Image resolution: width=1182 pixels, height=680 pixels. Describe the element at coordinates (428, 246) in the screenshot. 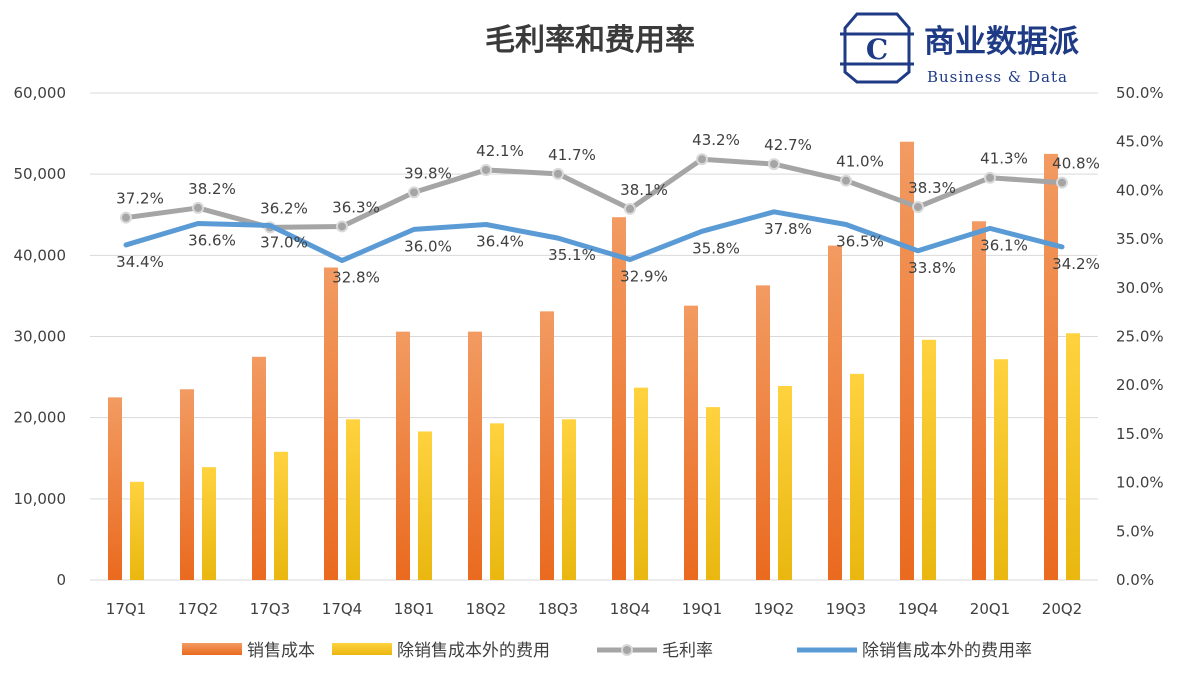

I see `data-label: 36.0%` at that location.